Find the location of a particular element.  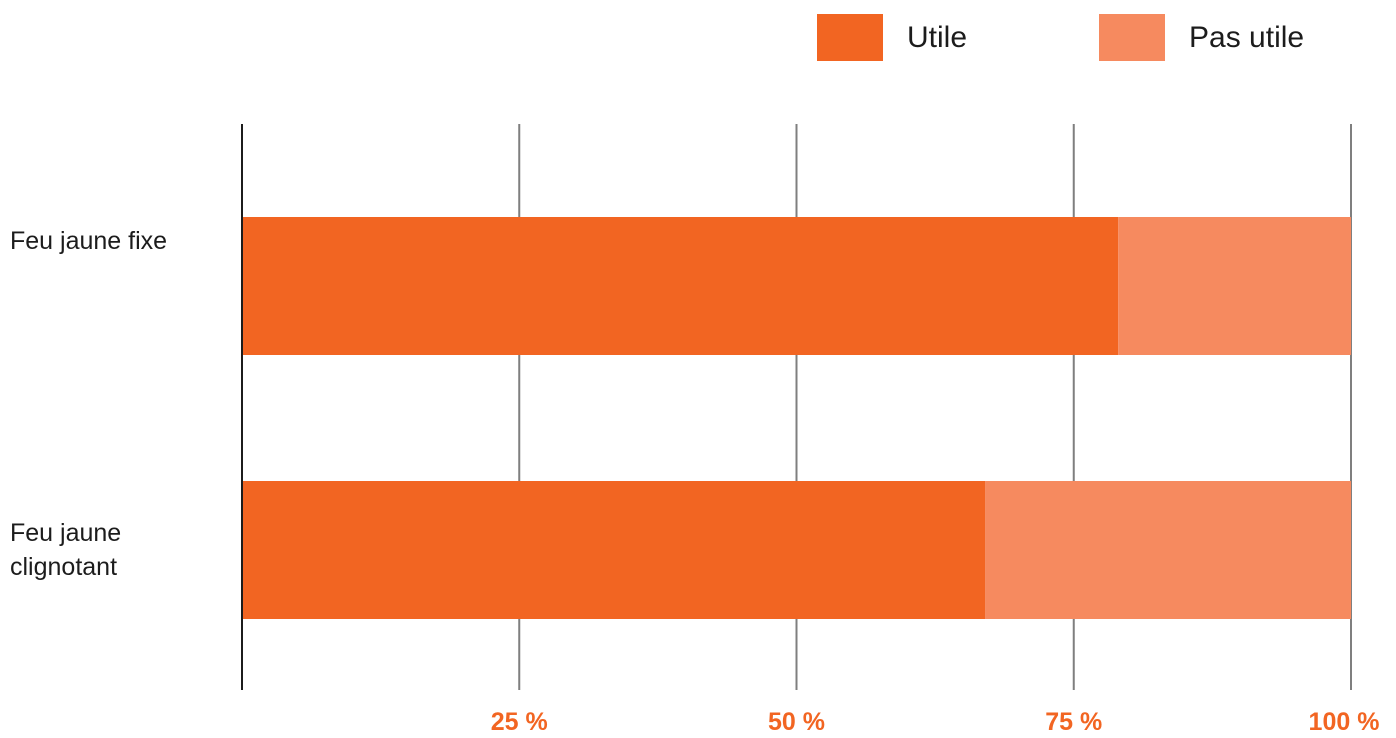

legend-label-utile: Utile is located at coordinates (937, 37).